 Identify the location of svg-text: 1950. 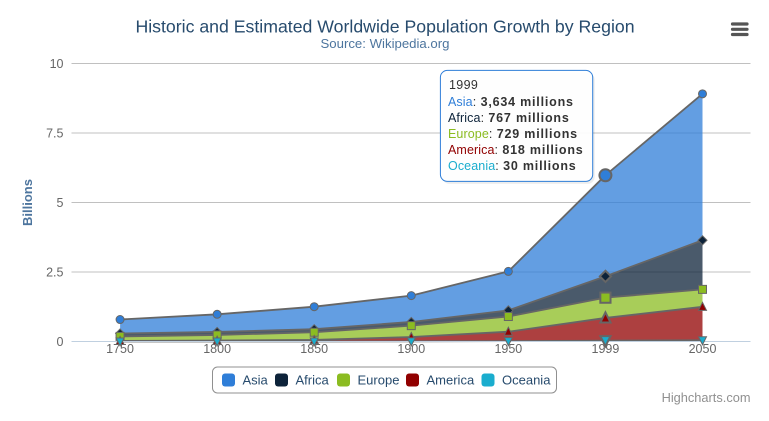
(508, 349).